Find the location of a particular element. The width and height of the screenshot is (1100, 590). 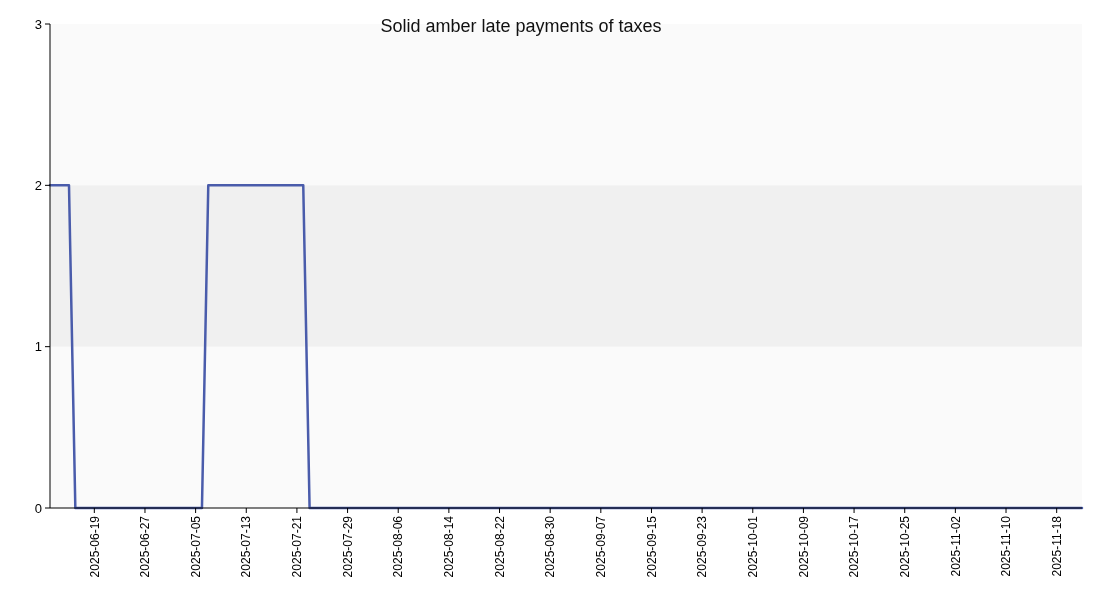

x-tick-label: 2025-11-18 is located at coordinates (1056, 546).